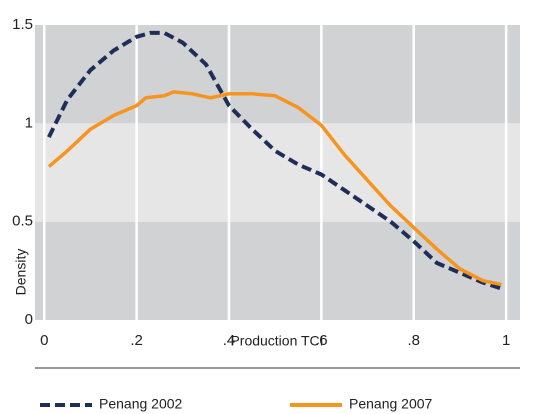 The image size is (546, 414). Describe the element at coordinates (22, 221) in the screenshot. I see `y-tick-label: 0.5` at that location.